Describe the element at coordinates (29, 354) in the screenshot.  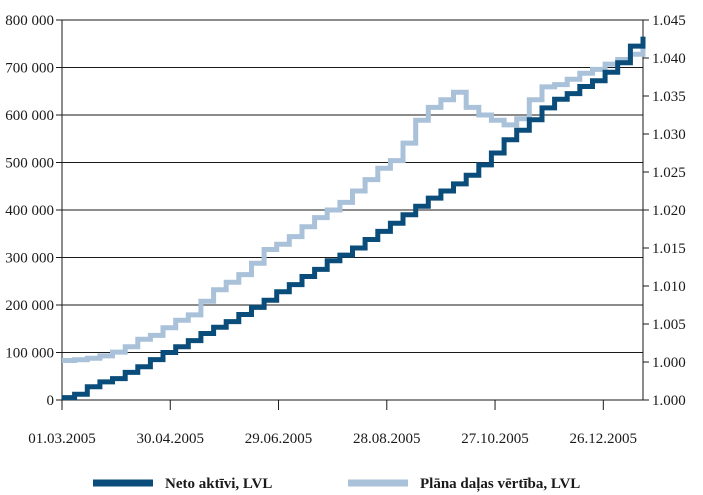
I see `left-tick-label: 100 000` at that location.